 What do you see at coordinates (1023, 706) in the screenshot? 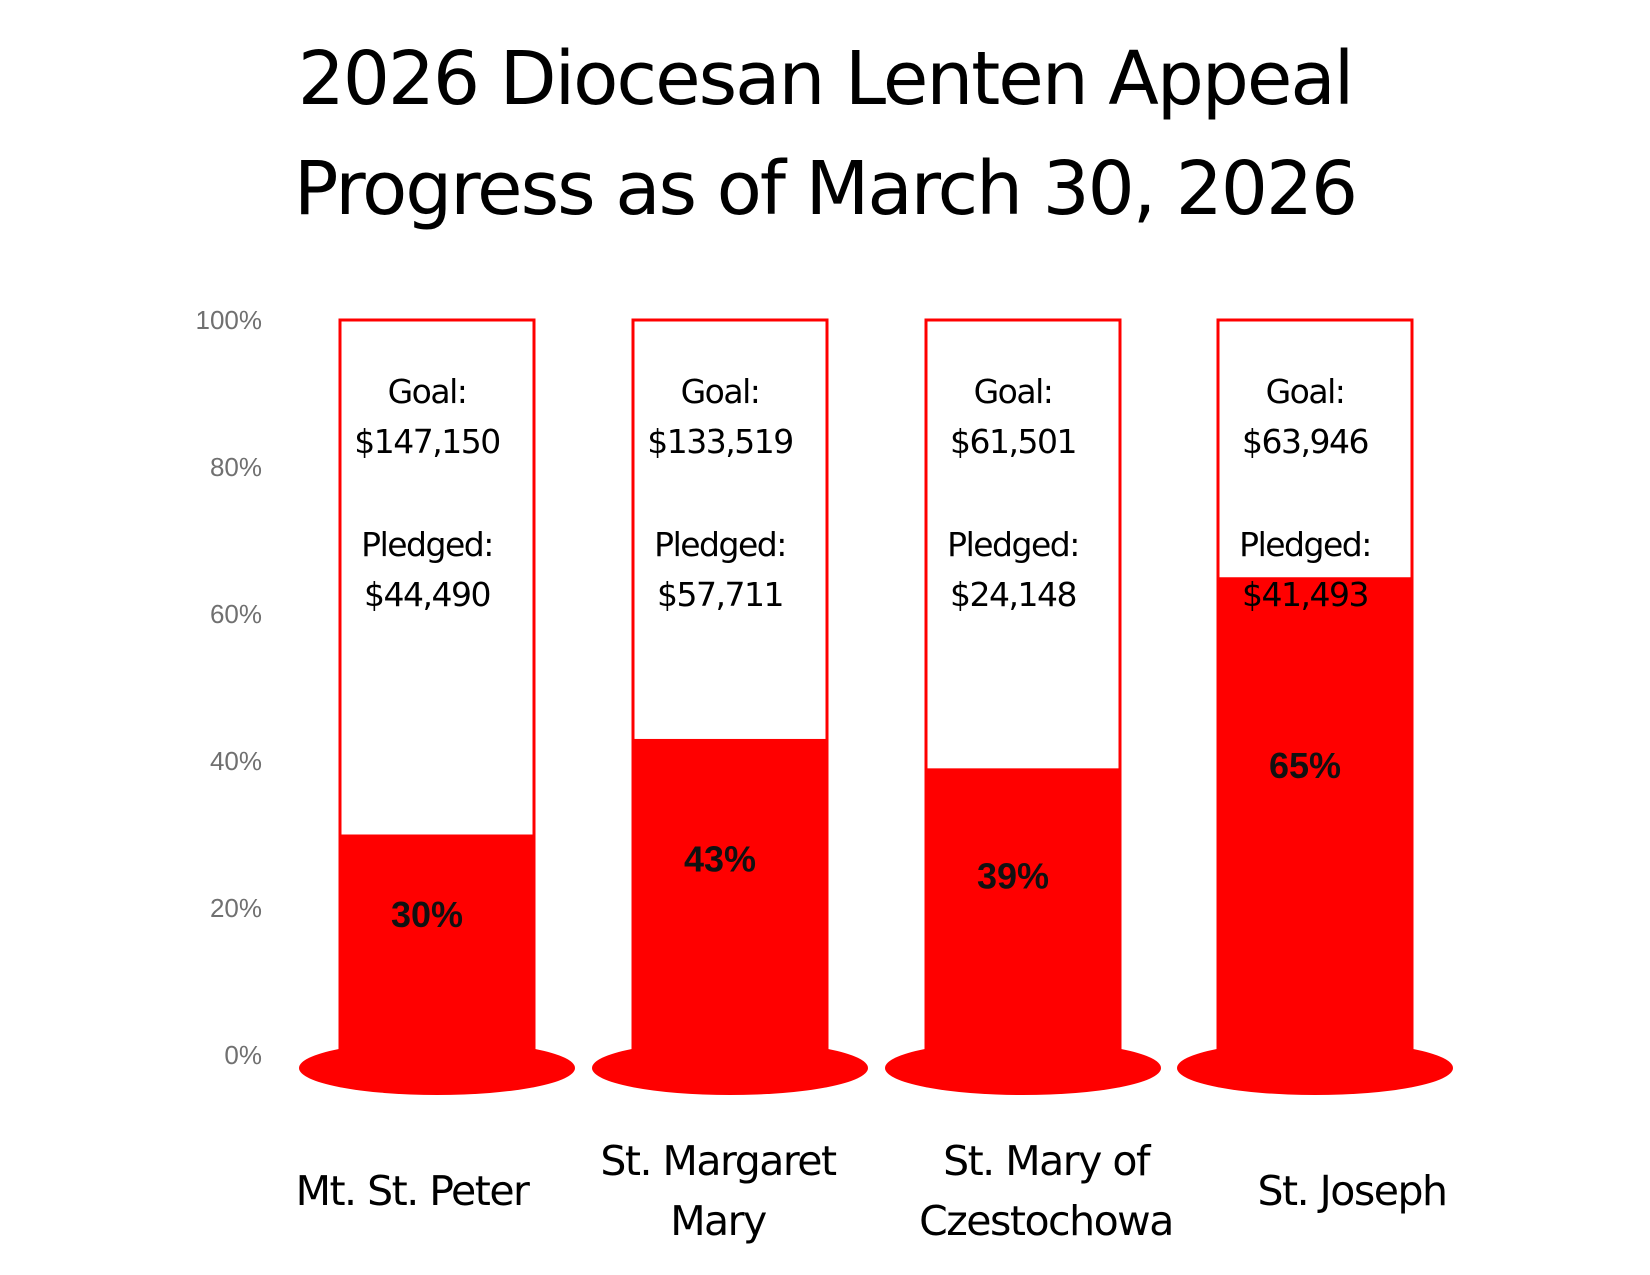
I see `tube: Goal: $61,501 Pledged: $24,148 39%` at bounding box center [1023, 706].